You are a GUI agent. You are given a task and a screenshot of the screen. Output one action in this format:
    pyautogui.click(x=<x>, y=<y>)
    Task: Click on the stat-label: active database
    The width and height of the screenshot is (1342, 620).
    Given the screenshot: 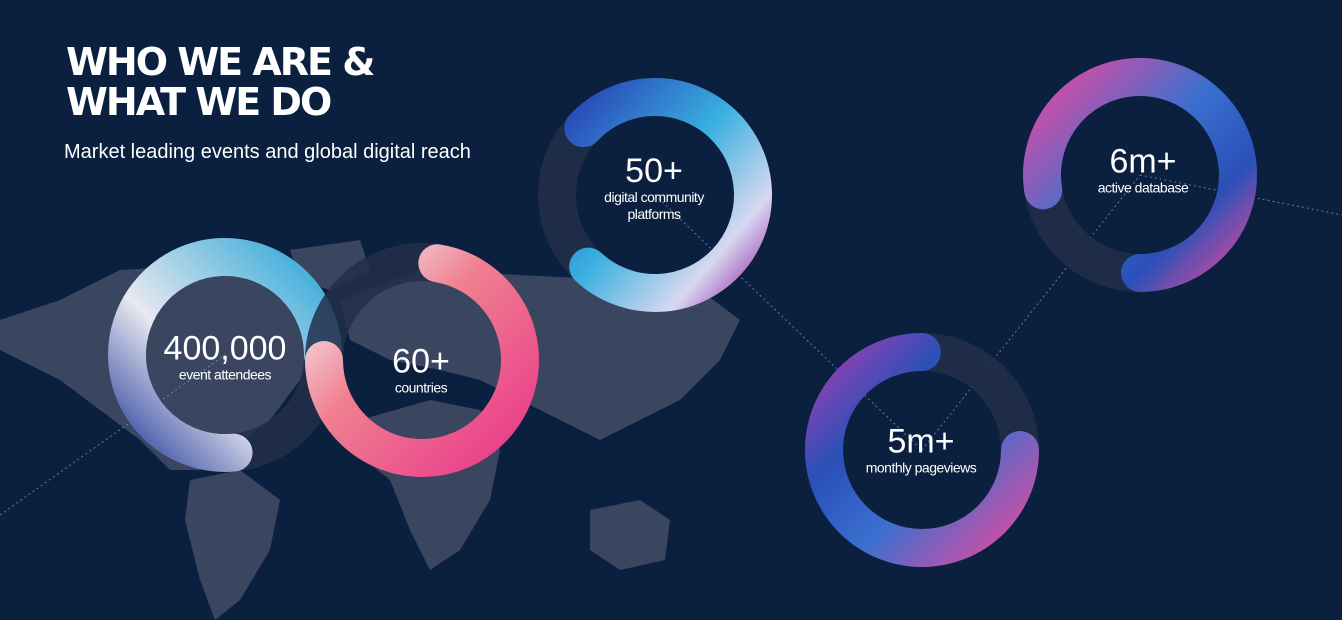 What is the action you would take?
    pyautogui.click(x=1143, y=187)
    